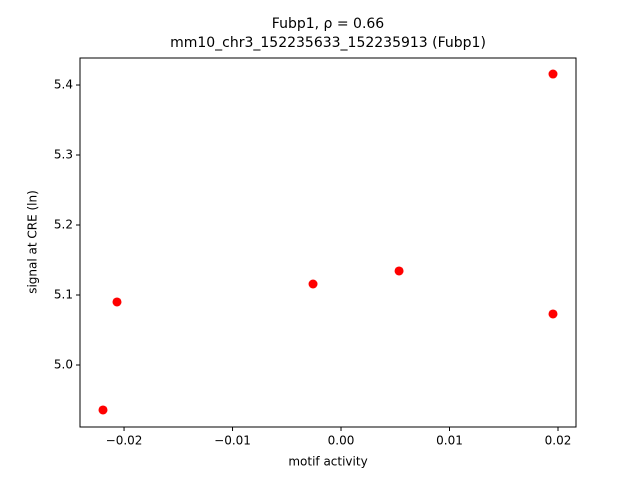  I want to click on y-tick-label: 5.0, so click(63, 364).